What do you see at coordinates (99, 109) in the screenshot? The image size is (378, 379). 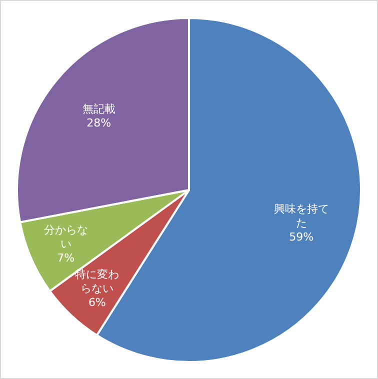 I see `slice-label: 無記載` at bounding box center [99, 109].